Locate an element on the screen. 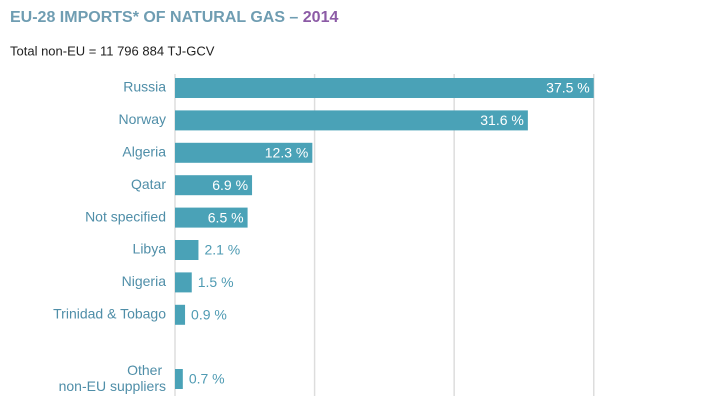  title-text: EU-28 IMPORTS* OF NATURAL GAS – is located at coordinates (154, 17).